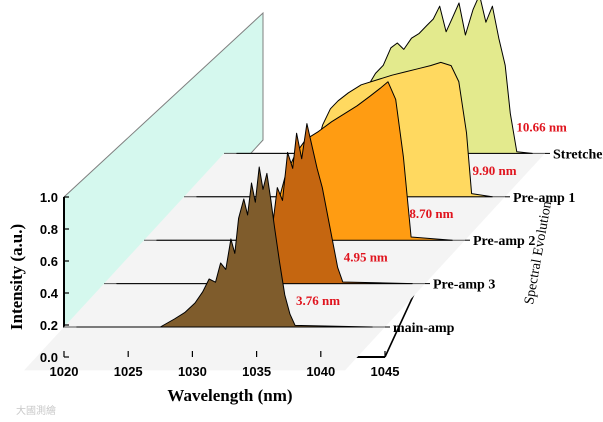  What do you see at coordinates (128, 371) in the screenshot?
I see `x-tick-label-1025: 1025` at bounding box center [128, 371].